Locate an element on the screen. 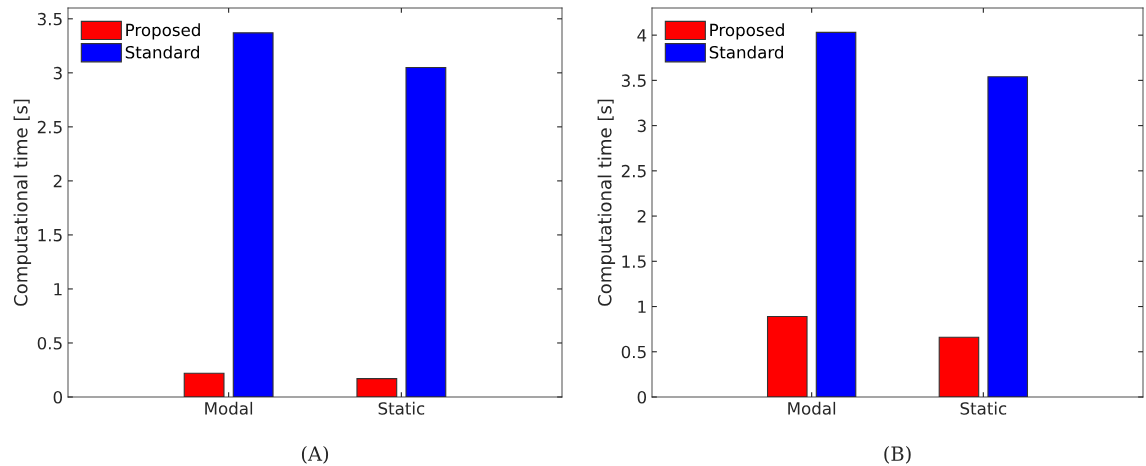 The width and height of the screenshot is (1146, 466). text: (B) is located at coordinates (897, 454).